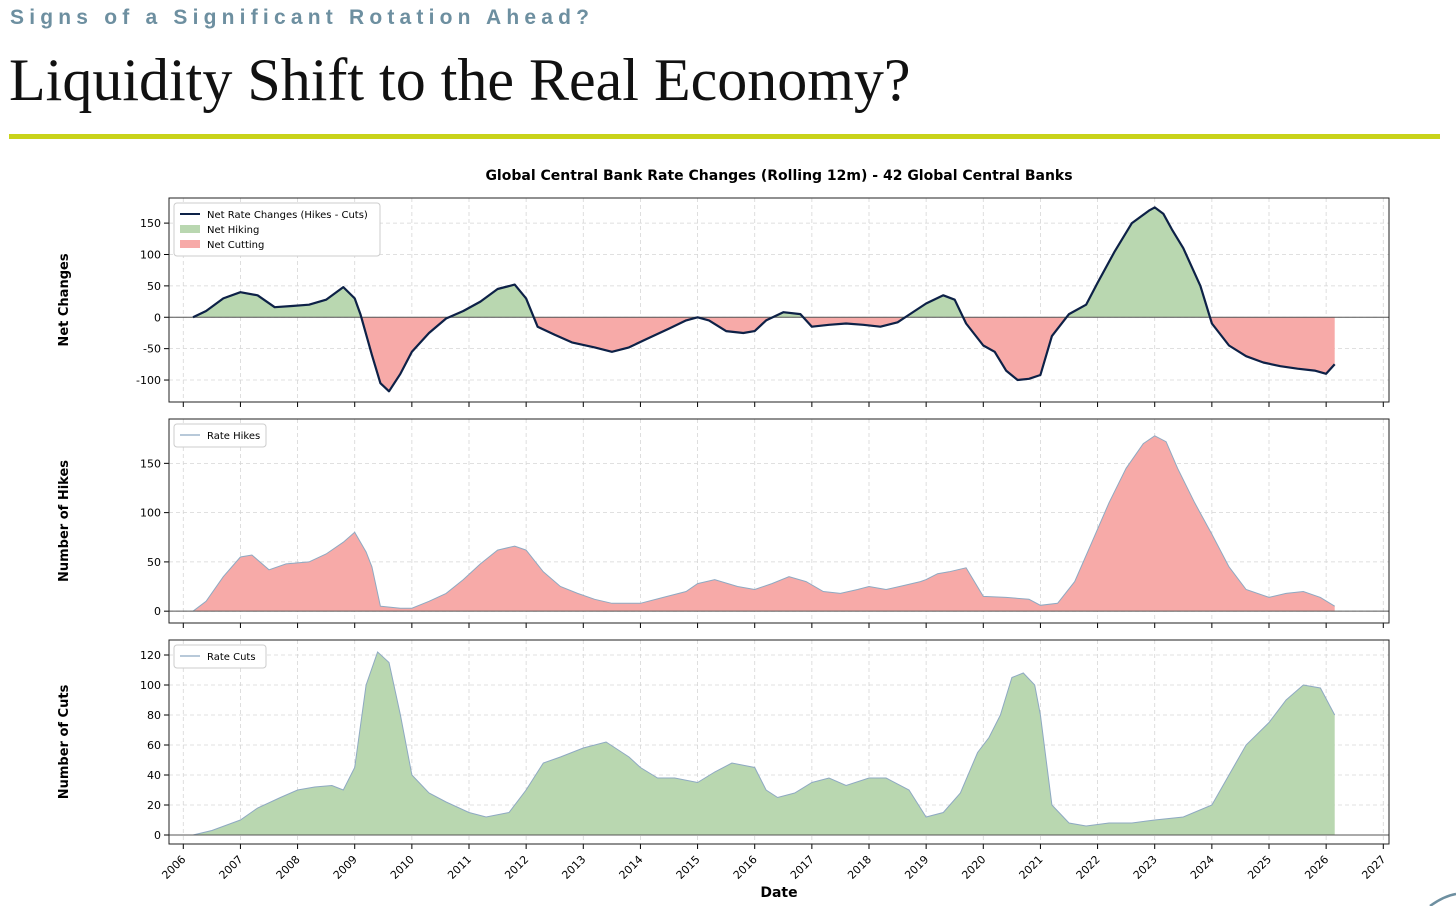 The width and height of the screenshot is (1456, 906). Describe the element at coordinates (1145, 867) in the screenshot. I see `x-tick-label: 2023` at that location.